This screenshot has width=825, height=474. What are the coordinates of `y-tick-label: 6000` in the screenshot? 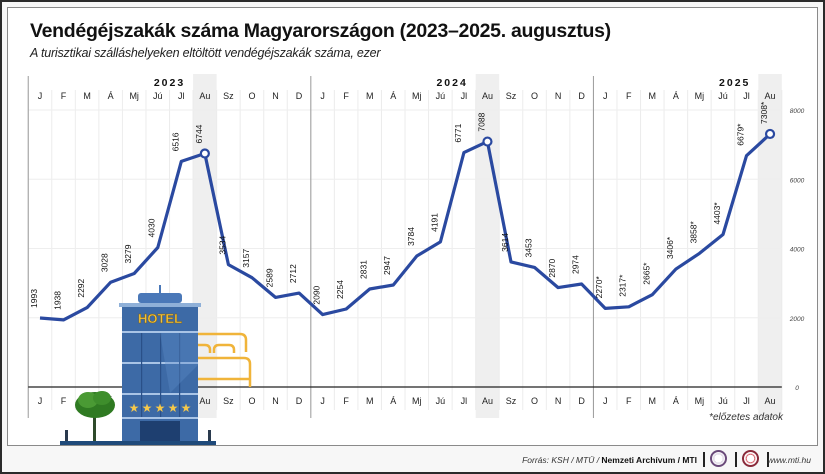 It's located at (797, 180).